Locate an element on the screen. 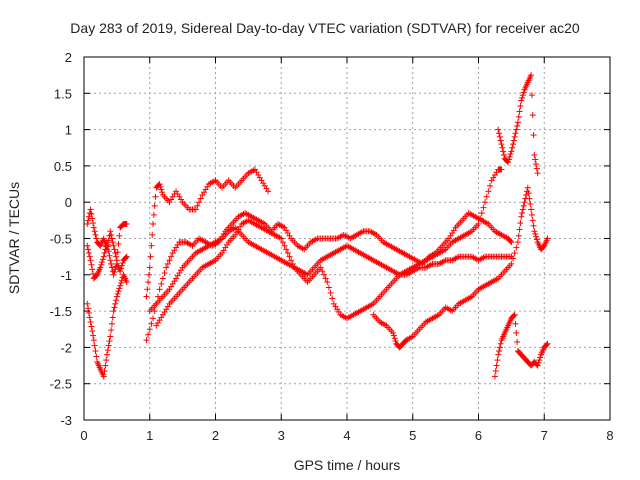 The image size is (640, 480). y-tick-label: -2 is located at coordinates (66, 347).